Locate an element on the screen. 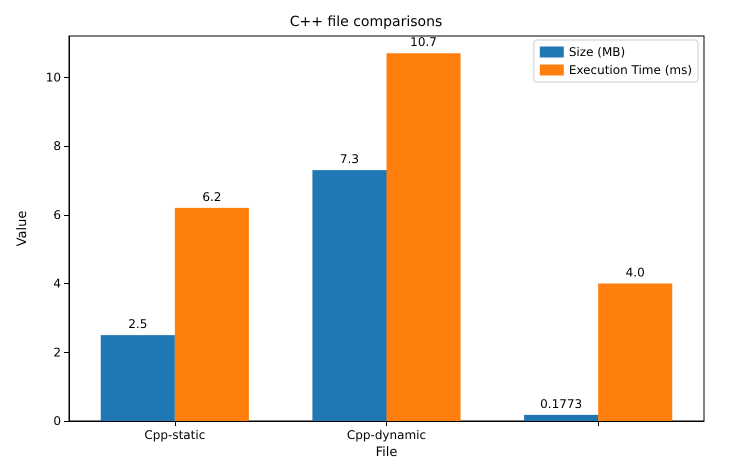 This screenshot has height=475, width=732. chart-title: C++ file comparisons is located at coordinates (366, 22).